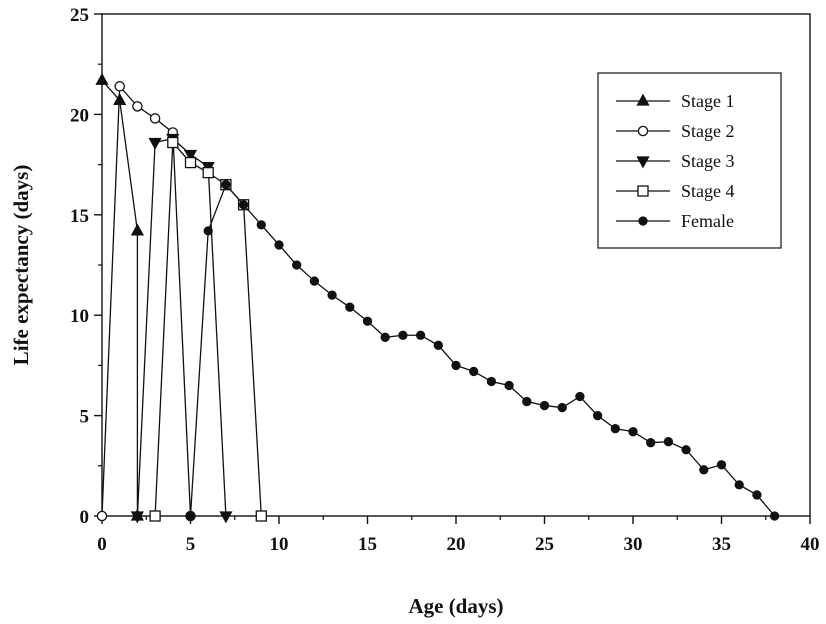  What do you see at coordinates (708, 161) in the screenshot?
I see `legend-label: Stage 3` at bounding box center [708, 161].